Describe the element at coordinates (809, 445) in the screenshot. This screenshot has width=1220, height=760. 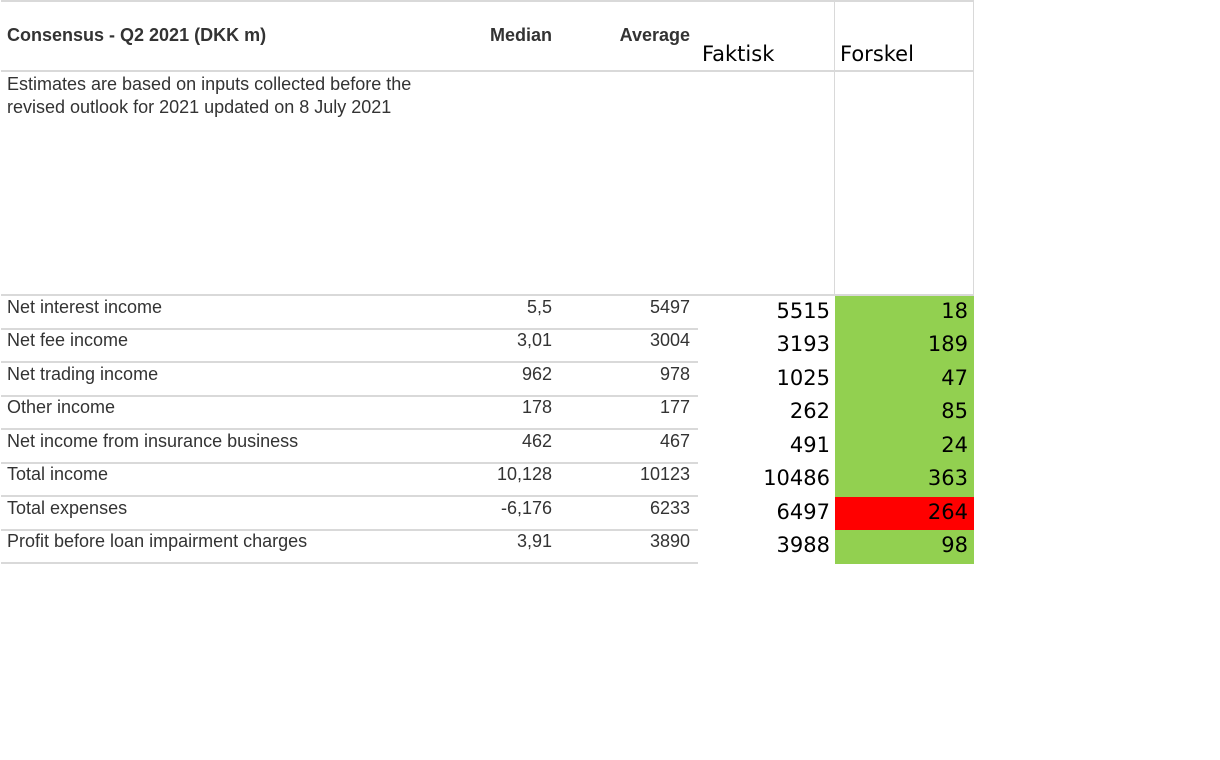
I see `actual-value: 491` at that location.